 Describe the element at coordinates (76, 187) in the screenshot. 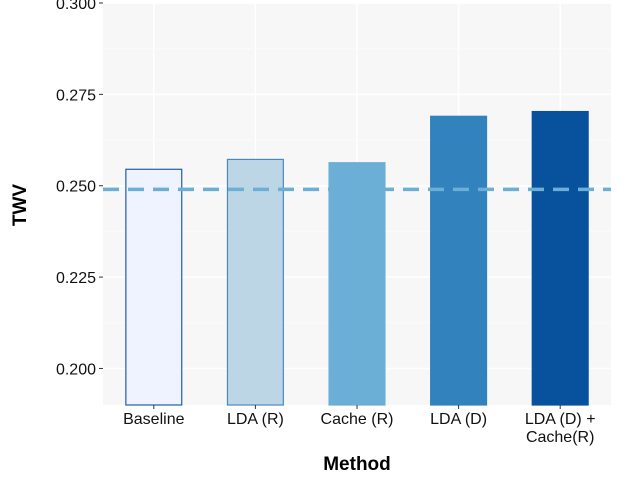

I see `y-tick-label: 0.250` at that location.